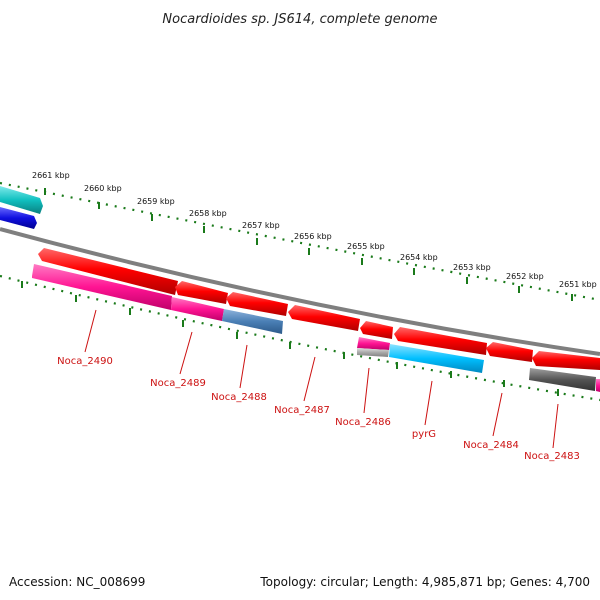 The width and height of the screenshot is (600, 600). Describe the element at coordinates (373, 352) in the screenshot. I see `gene-category-noca-2486-b` at that location.